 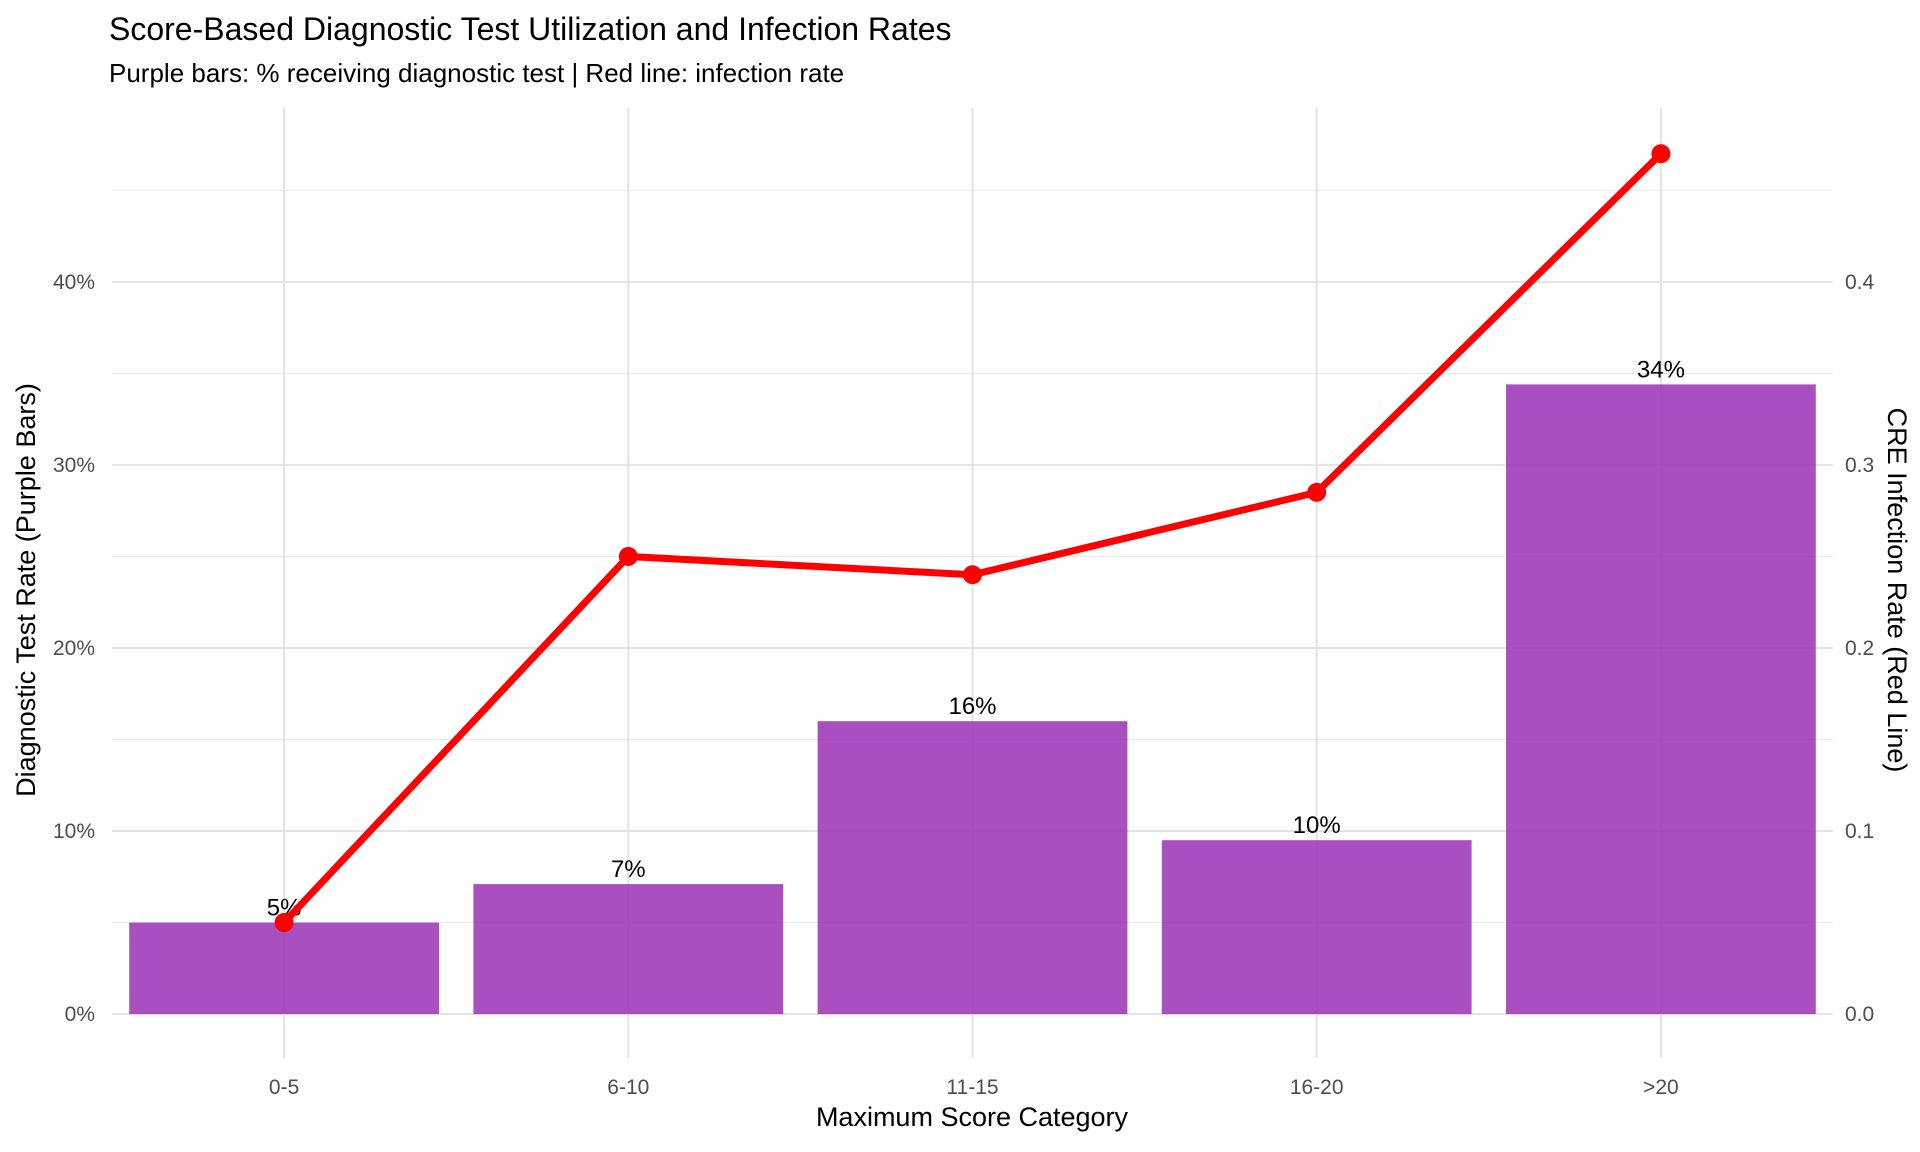 What do you see at coordinates (284, 1087) in the screenshot?
I see `x-tick-label: 0-5` at bounding box center [284, 1087].